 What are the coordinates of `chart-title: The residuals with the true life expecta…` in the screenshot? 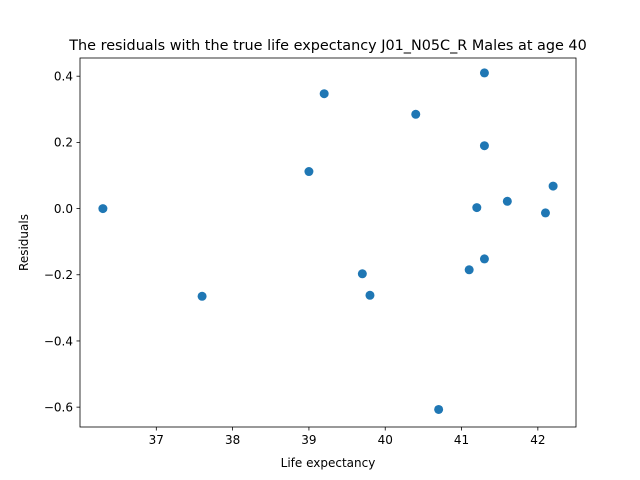 It's located at (327, 46).